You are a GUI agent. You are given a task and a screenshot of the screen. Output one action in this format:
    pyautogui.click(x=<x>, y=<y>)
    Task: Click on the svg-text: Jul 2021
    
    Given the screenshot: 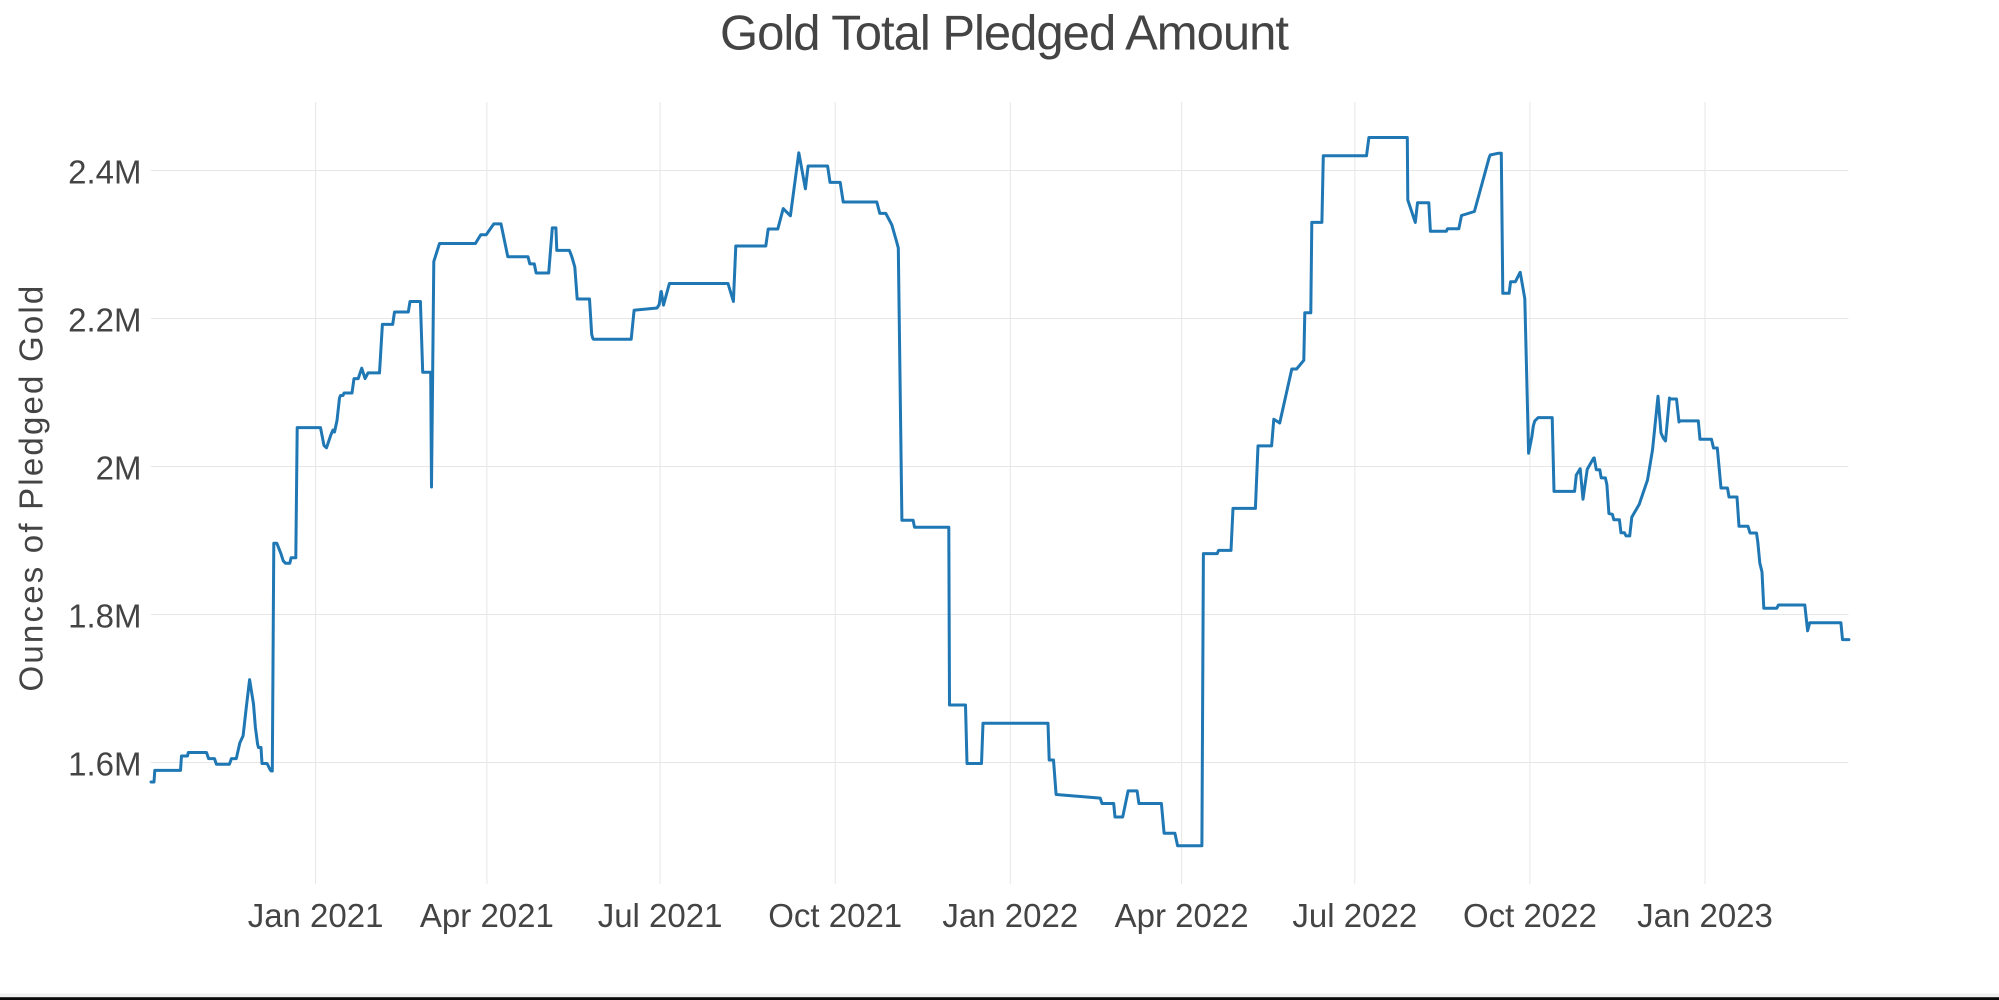 What is the action you would take?
    pyautogui.click(x=660, y=915)
    